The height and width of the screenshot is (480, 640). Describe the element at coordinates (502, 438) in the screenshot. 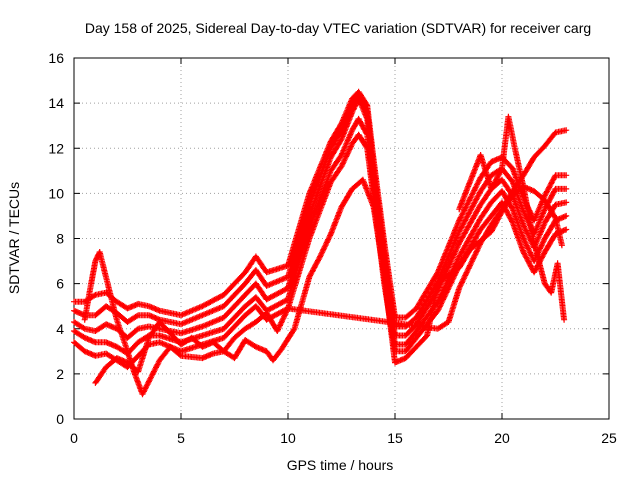

I see `x-tick-label-4: 20` at that location.